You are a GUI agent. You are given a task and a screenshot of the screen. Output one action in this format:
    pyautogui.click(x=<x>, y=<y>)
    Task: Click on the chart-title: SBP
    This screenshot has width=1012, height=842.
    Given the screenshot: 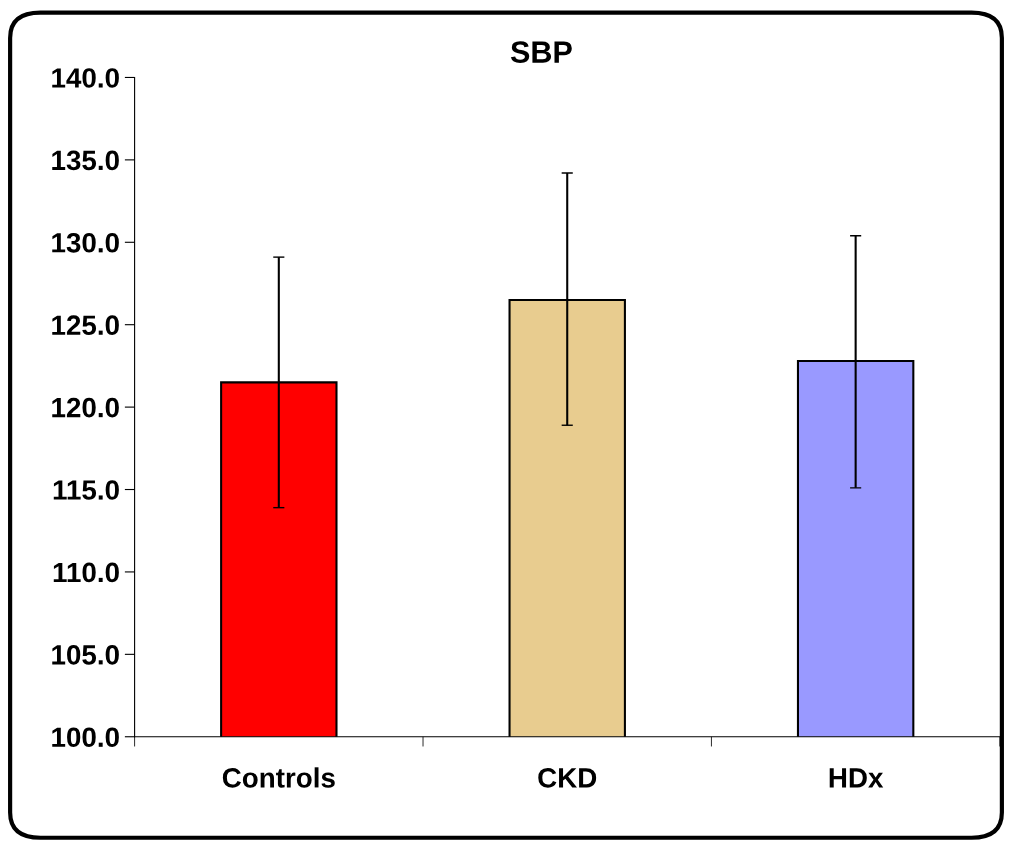 What is the action you would take?
    pyautogui.click(x=541, y=52)
    